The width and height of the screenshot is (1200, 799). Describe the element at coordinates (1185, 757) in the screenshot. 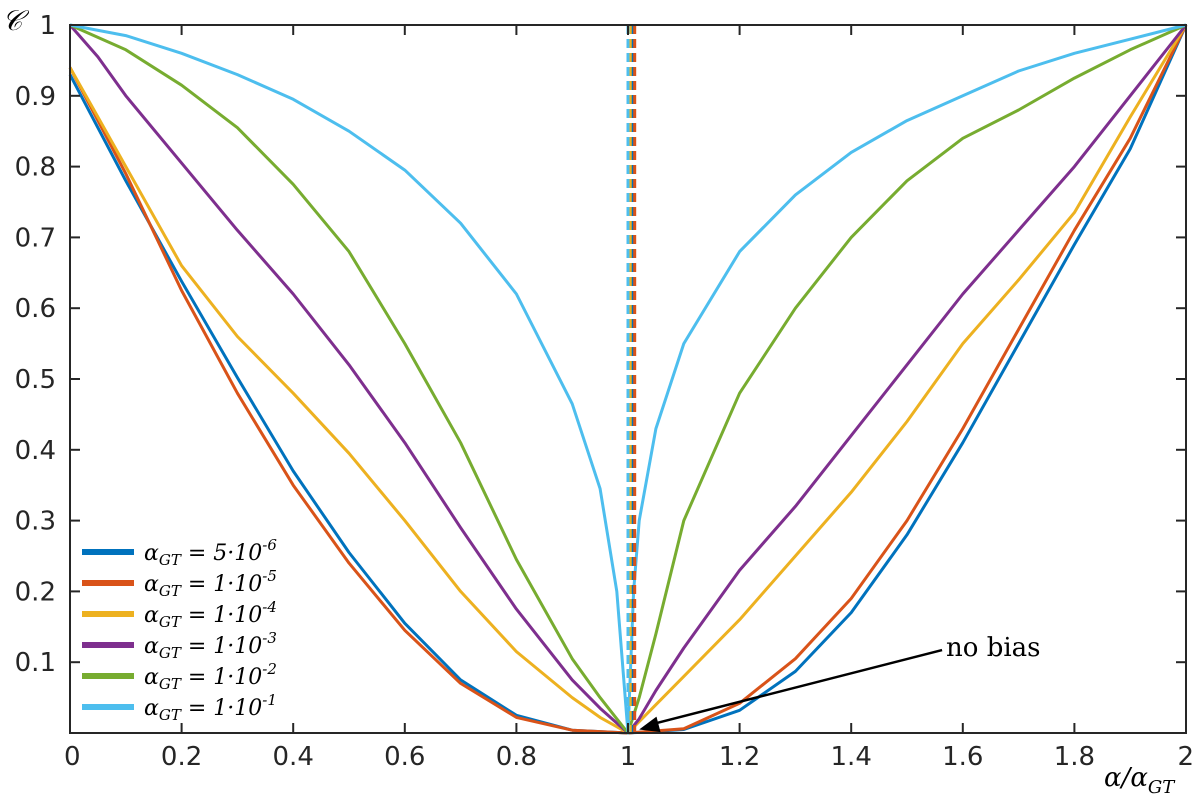

I see `x-tick-label: 2` at that location.